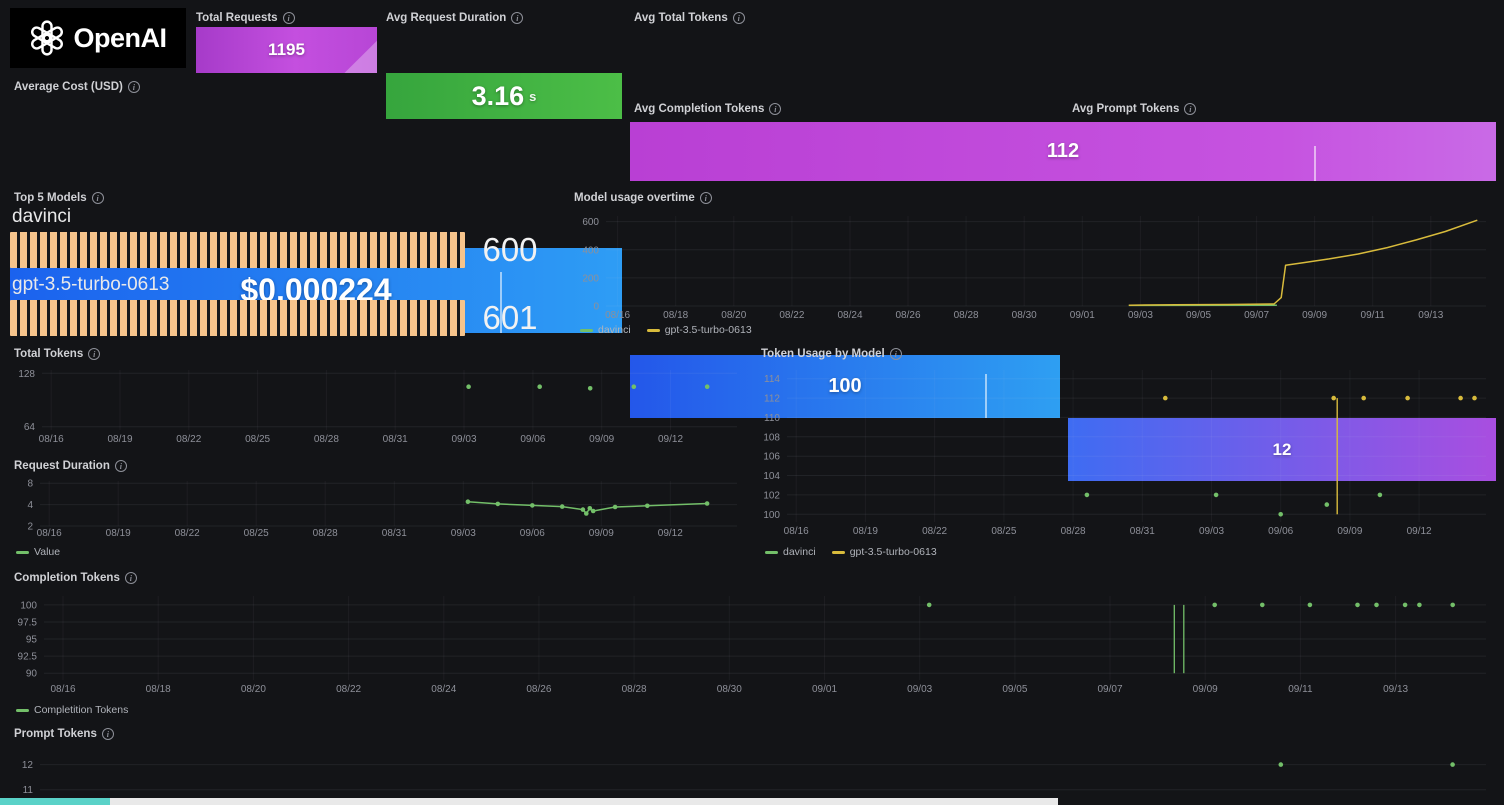 The width and height of the screenshot is (1504, 805). Describe the element at coordinates (1134, 109) in the screenshot. I see `panel-title-avg-prompt-tokens: Avg Prompt Tokens` at that location.